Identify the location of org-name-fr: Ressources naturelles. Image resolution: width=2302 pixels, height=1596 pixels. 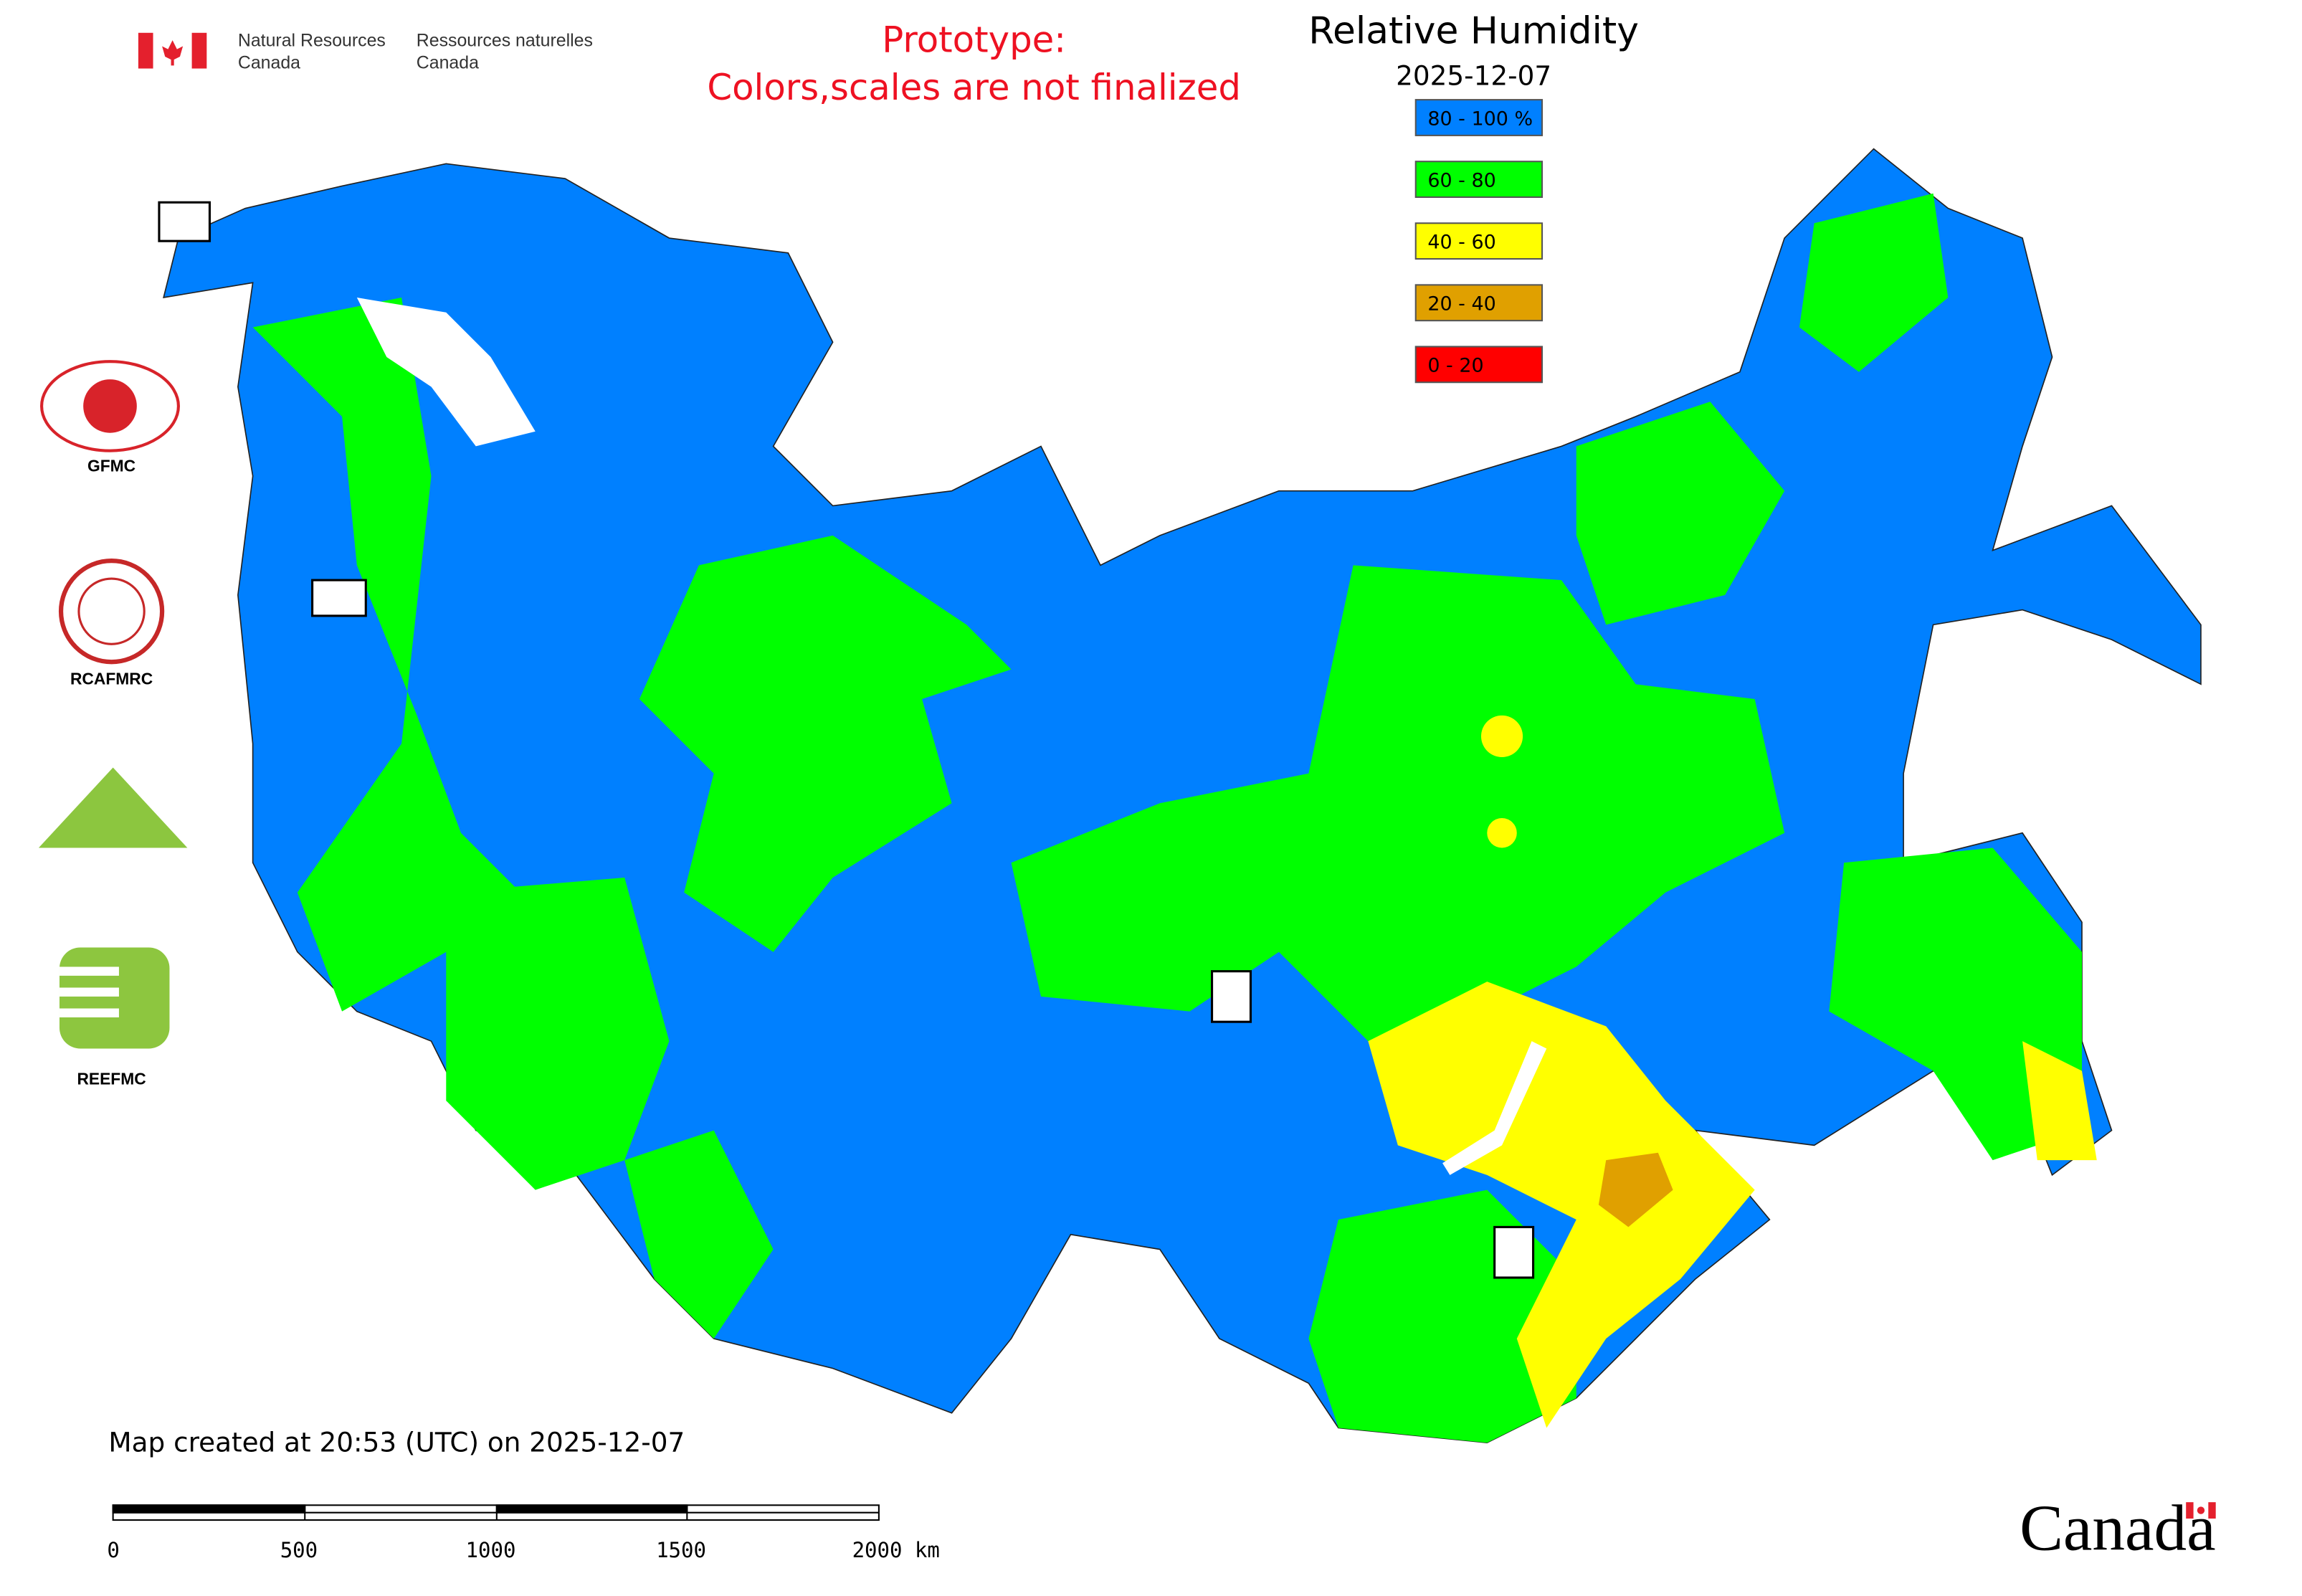
(505, 40).